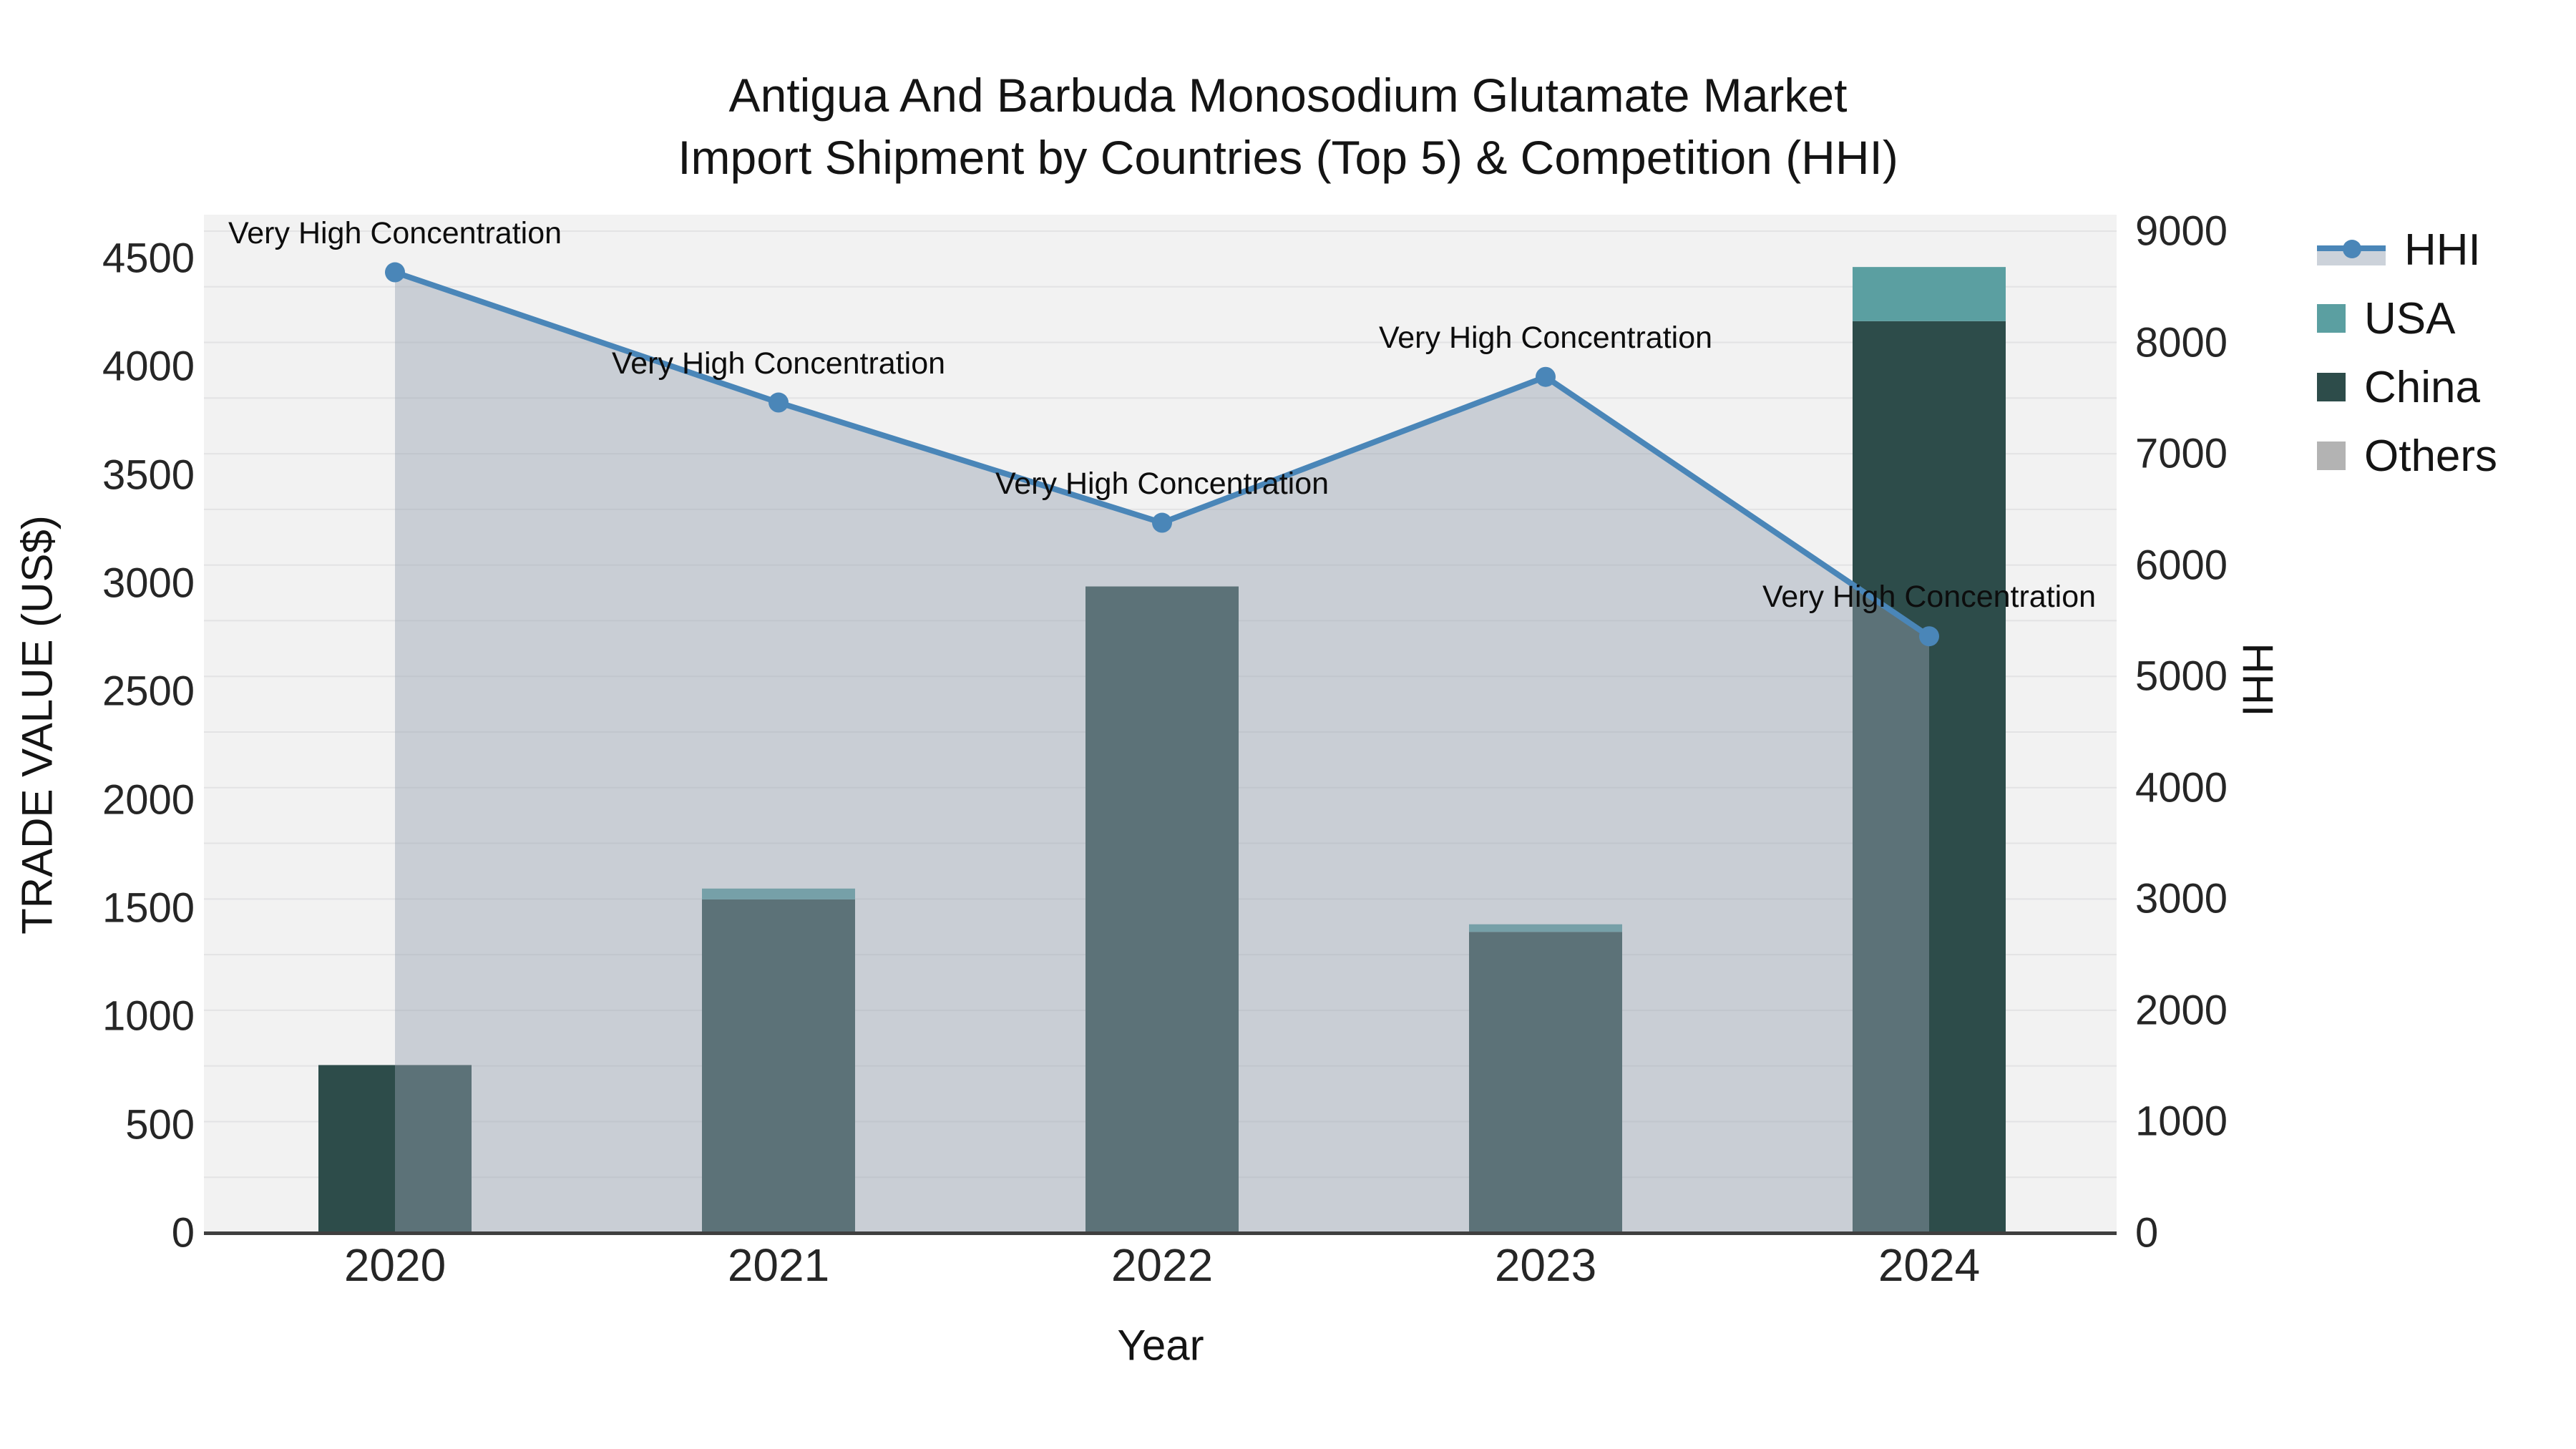 The image size is (2576, 1449). I want to click on y-right-tick-4000: 4000, so click(2181, 788).